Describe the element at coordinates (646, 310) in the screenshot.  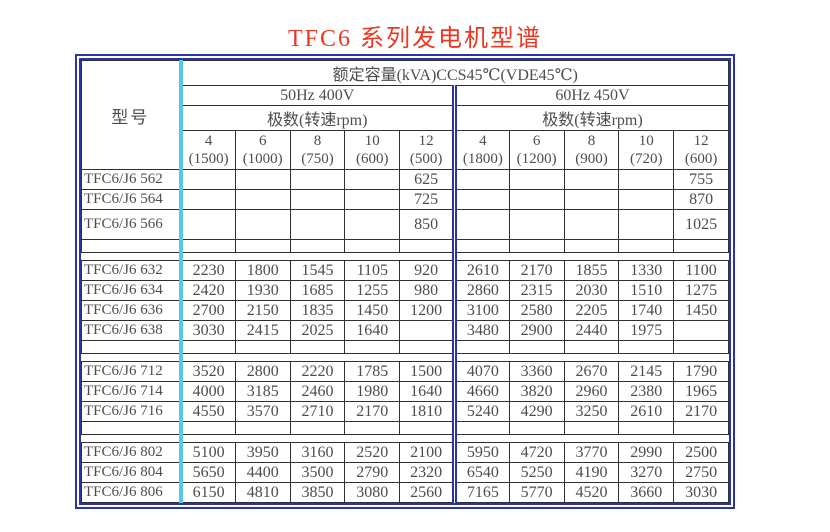
I see `value-cell: 1740` at that location.